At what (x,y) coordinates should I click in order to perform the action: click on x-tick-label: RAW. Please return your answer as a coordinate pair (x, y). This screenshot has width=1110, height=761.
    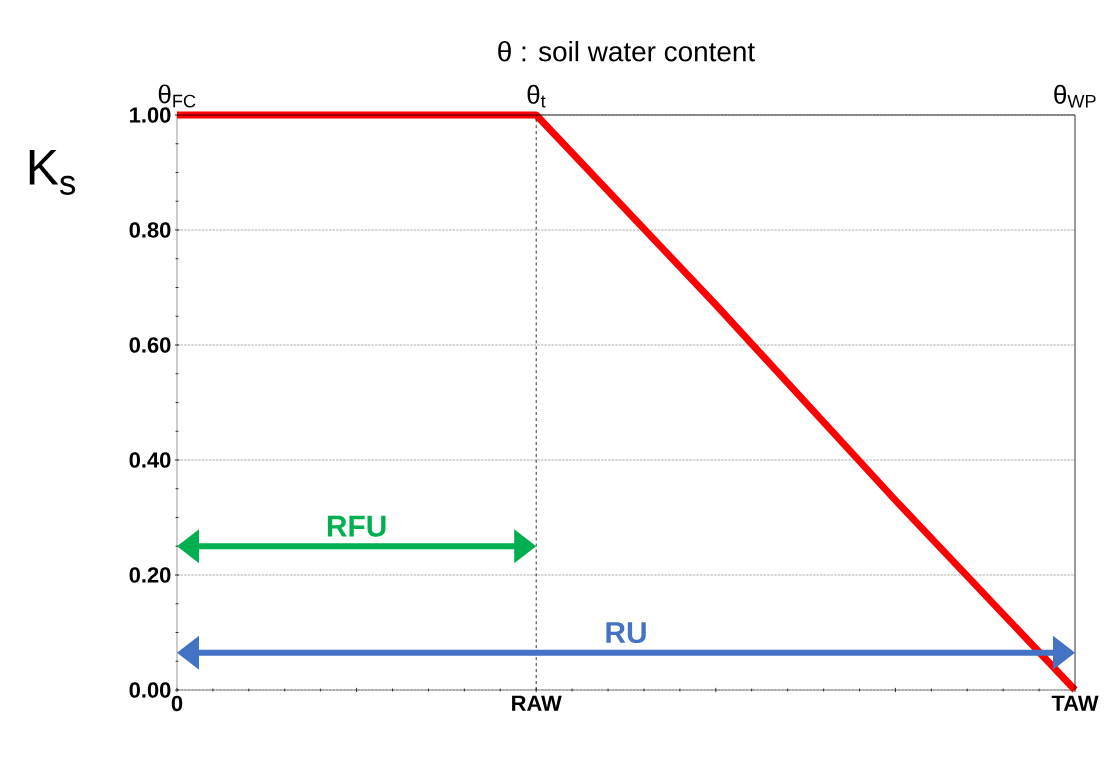
    Looking at the image, I should click on (537, 703).